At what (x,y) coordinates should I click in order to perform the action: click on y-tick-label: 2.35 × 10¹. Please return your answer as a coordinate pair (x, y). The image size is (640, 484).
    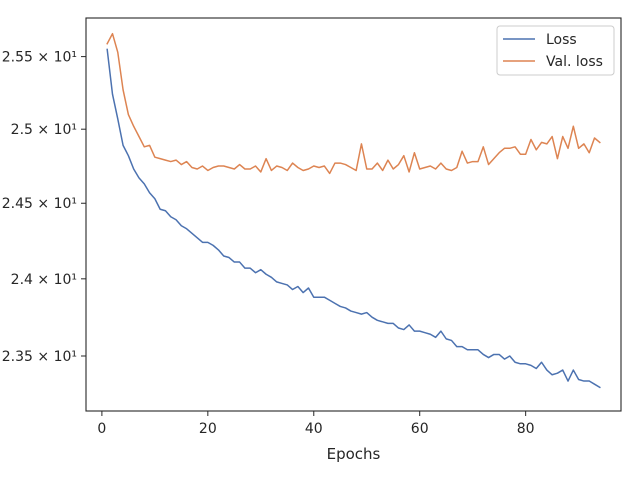
    Looking at the image, I should click on (39, 357).